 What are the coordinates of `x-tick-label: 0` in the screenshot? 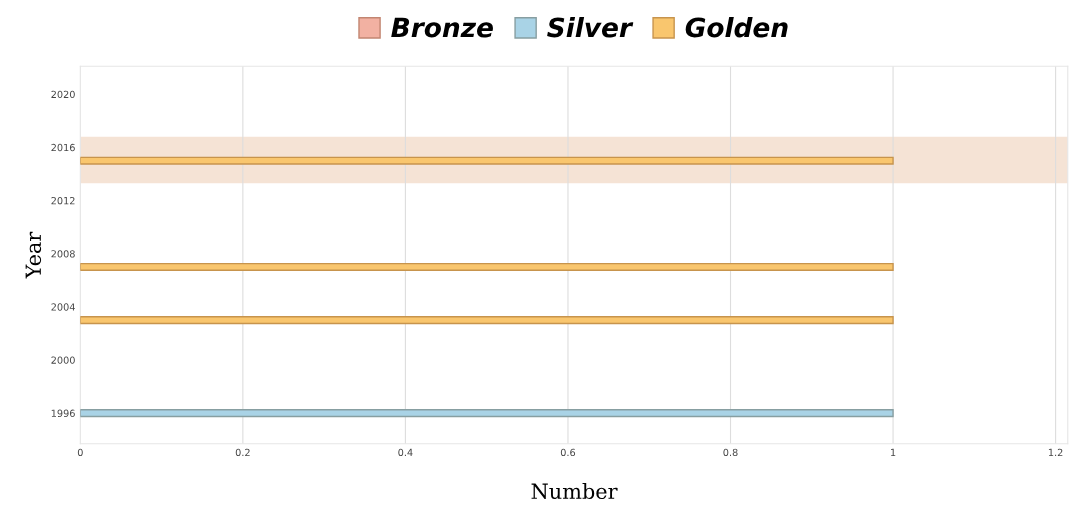 It's located at (80, 452).